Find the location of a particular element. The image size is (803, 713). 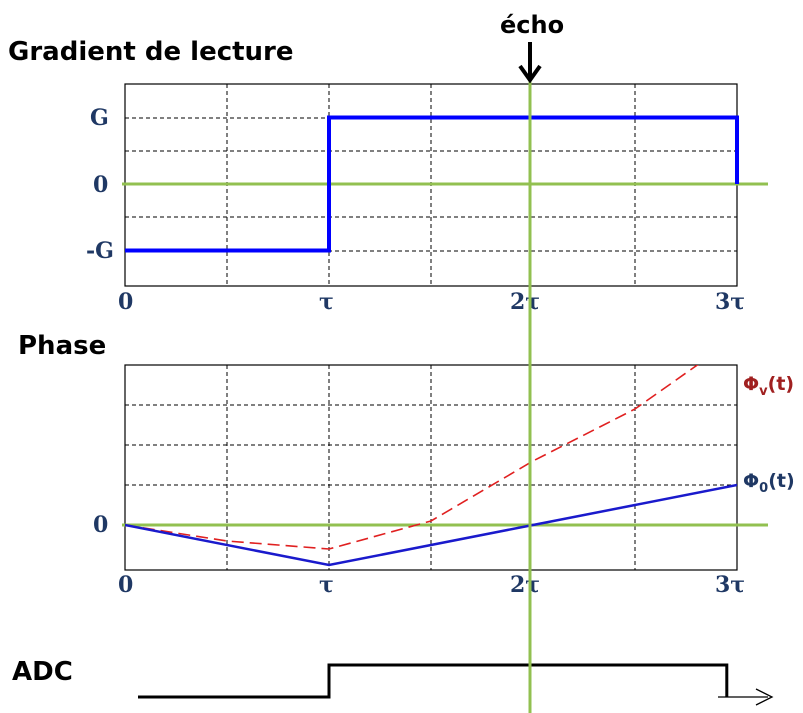

gradient-xtick-0: 0 is located at coordinates (125, 302).